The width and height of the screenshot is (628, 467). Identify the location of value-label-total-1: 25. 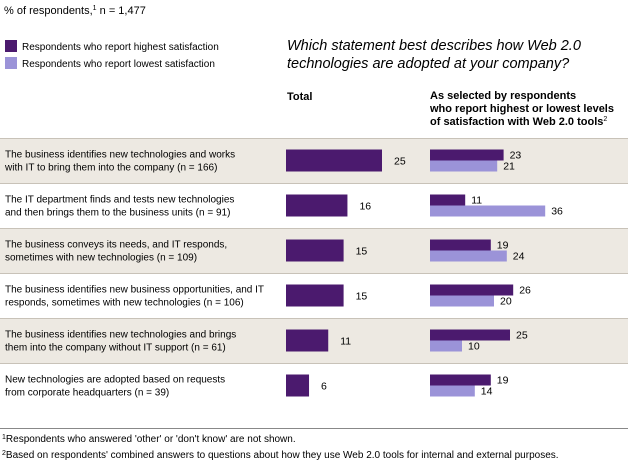
(400, 162).